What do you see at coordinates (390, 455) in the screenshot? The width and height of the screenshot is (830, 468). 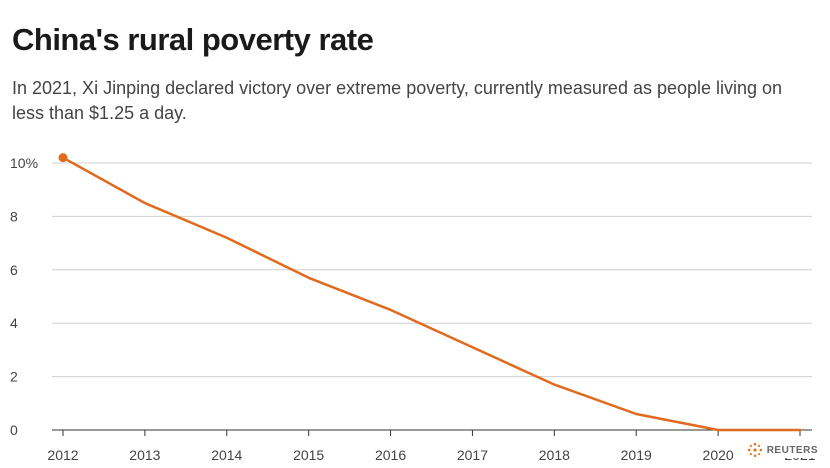 I see `x-tick-label: 2016` at bounding box center [390, 455].